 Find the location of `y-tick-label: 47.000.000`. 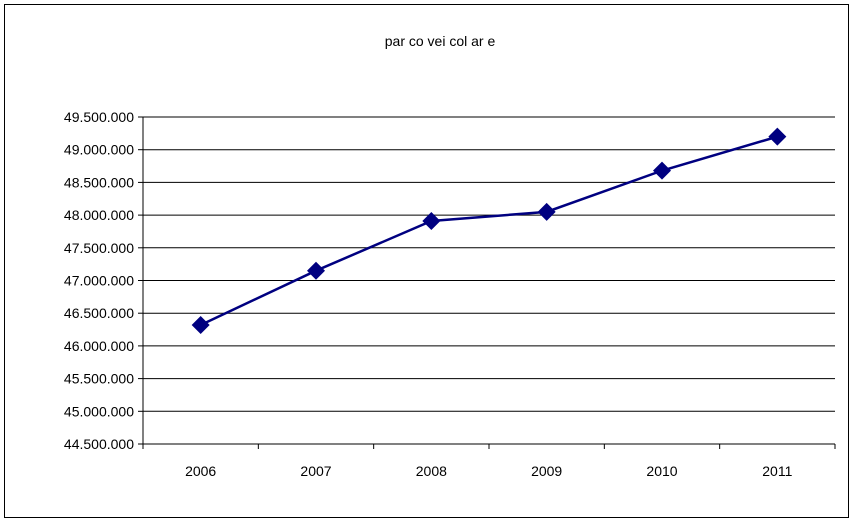

y-tick-label: 47.000.000 is located at coordinates (99, 281).